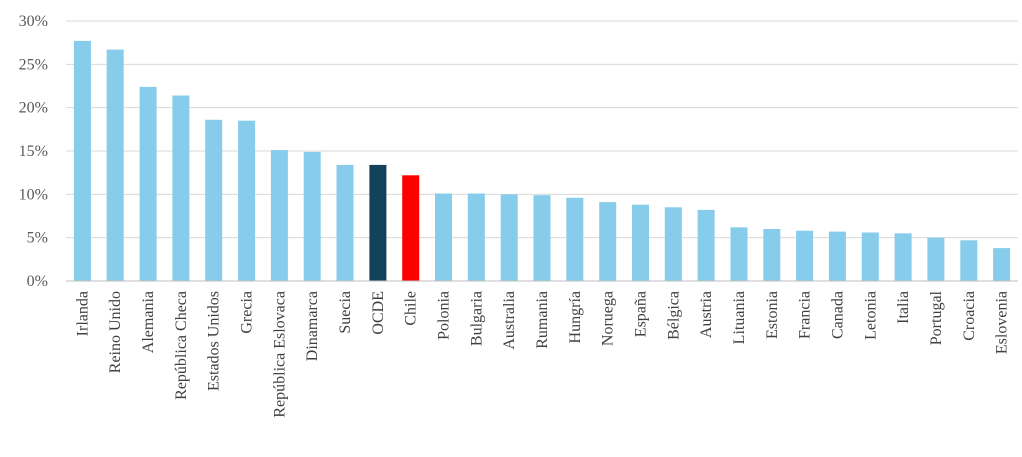 This screenshot has width=1022, height=457. What do you see at coordinates (608, 241) in the screenshot?
I see `bar-noruega` at bounding box center [608, 241].